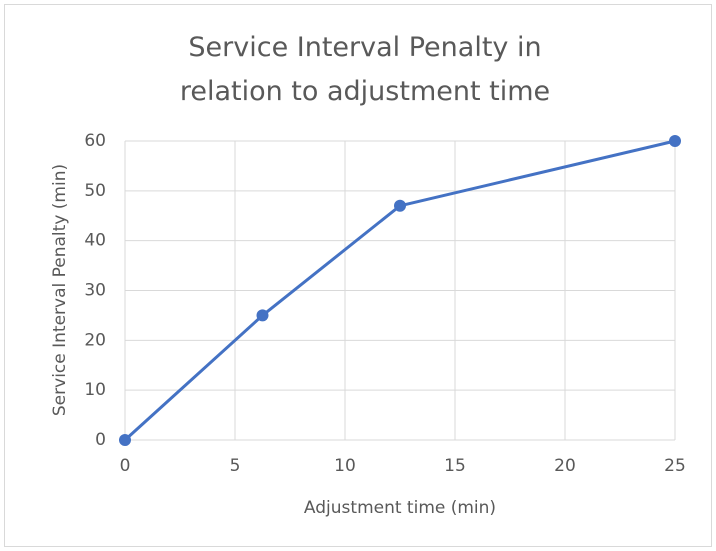  What do you see at coordinates (235, 466) in the screenshot?
I see `x-tick-label: 5` at bounding box center [235, 466].